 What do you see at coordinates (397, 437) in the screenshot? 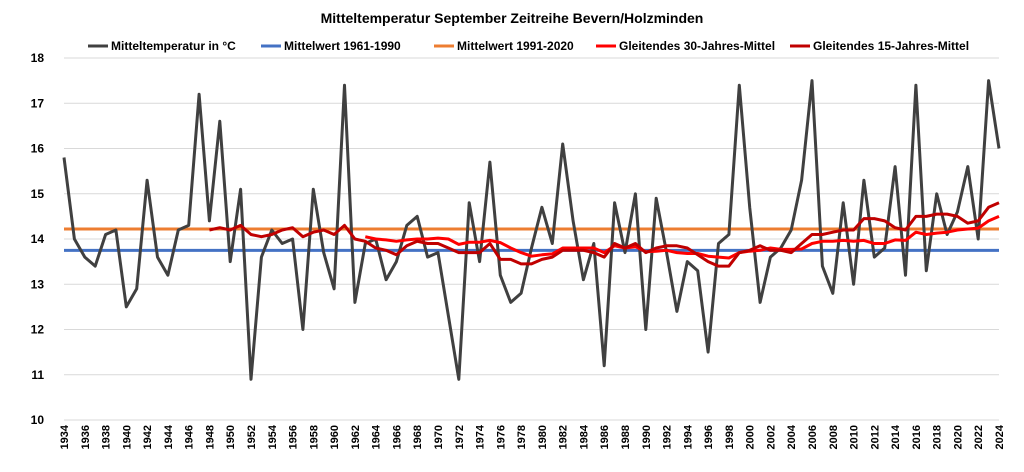
I see `x-tick-label: 1966` at bounding box center [397, 437].